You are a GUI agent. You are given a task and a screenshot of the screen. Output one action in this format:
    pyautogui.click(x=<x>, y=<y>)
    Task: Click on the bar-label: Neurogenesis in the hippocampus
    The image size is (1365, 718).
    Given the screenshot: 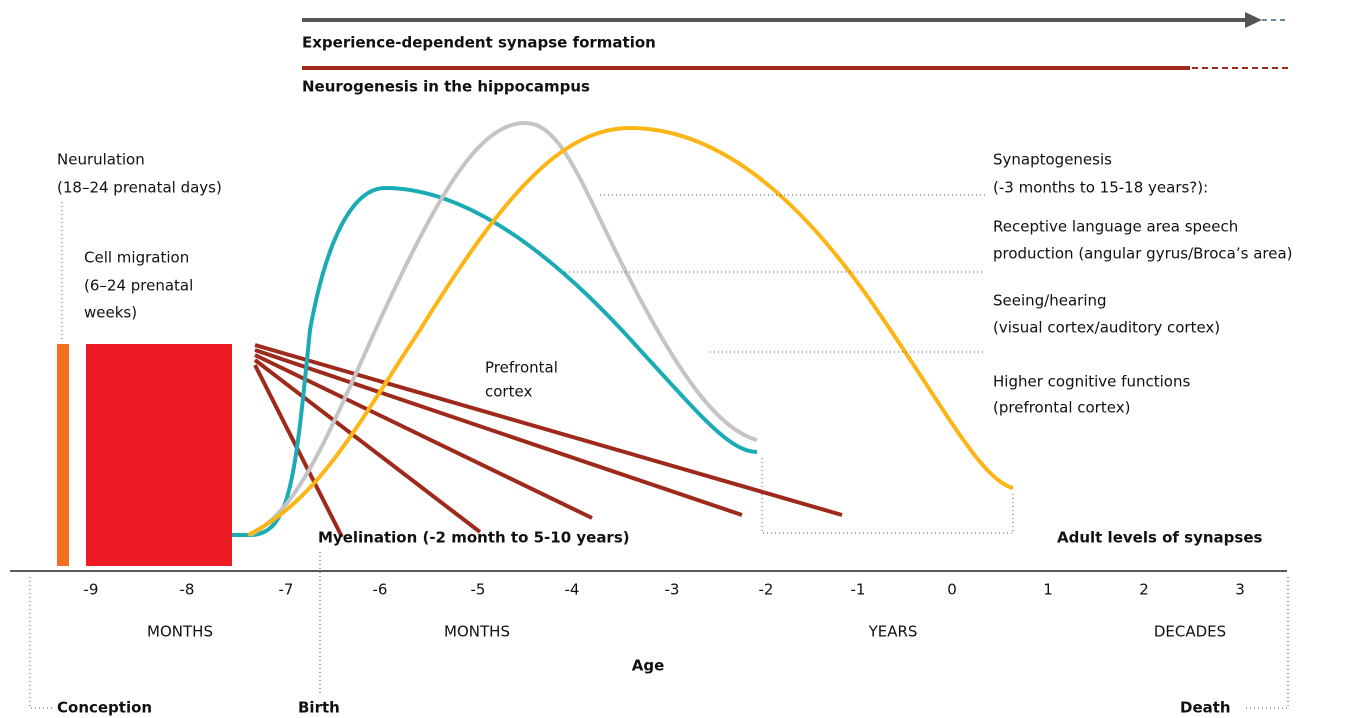 What is the action you would take?
    pyautogui.click(x=446, y=87)
    